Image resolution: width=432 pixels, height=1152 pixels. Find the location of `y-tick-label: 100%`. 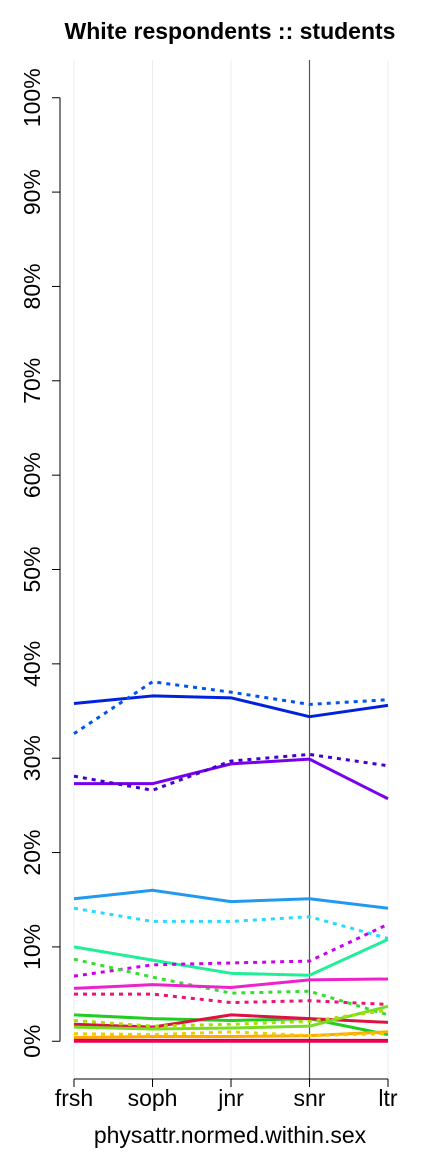

y-tick-label: 100% is located at coordinates (32, 97).